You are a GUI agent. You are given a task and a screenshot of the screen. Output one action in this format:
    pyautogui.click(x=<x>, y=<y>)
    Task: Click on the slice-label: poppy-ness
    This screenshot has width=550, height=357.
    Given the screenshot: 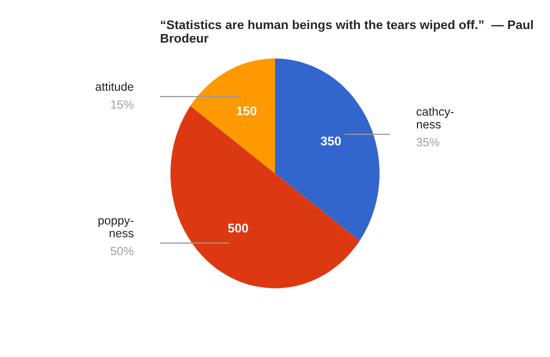 What is the action you would take?
    pyautogui.click(x=116, y=228)
    